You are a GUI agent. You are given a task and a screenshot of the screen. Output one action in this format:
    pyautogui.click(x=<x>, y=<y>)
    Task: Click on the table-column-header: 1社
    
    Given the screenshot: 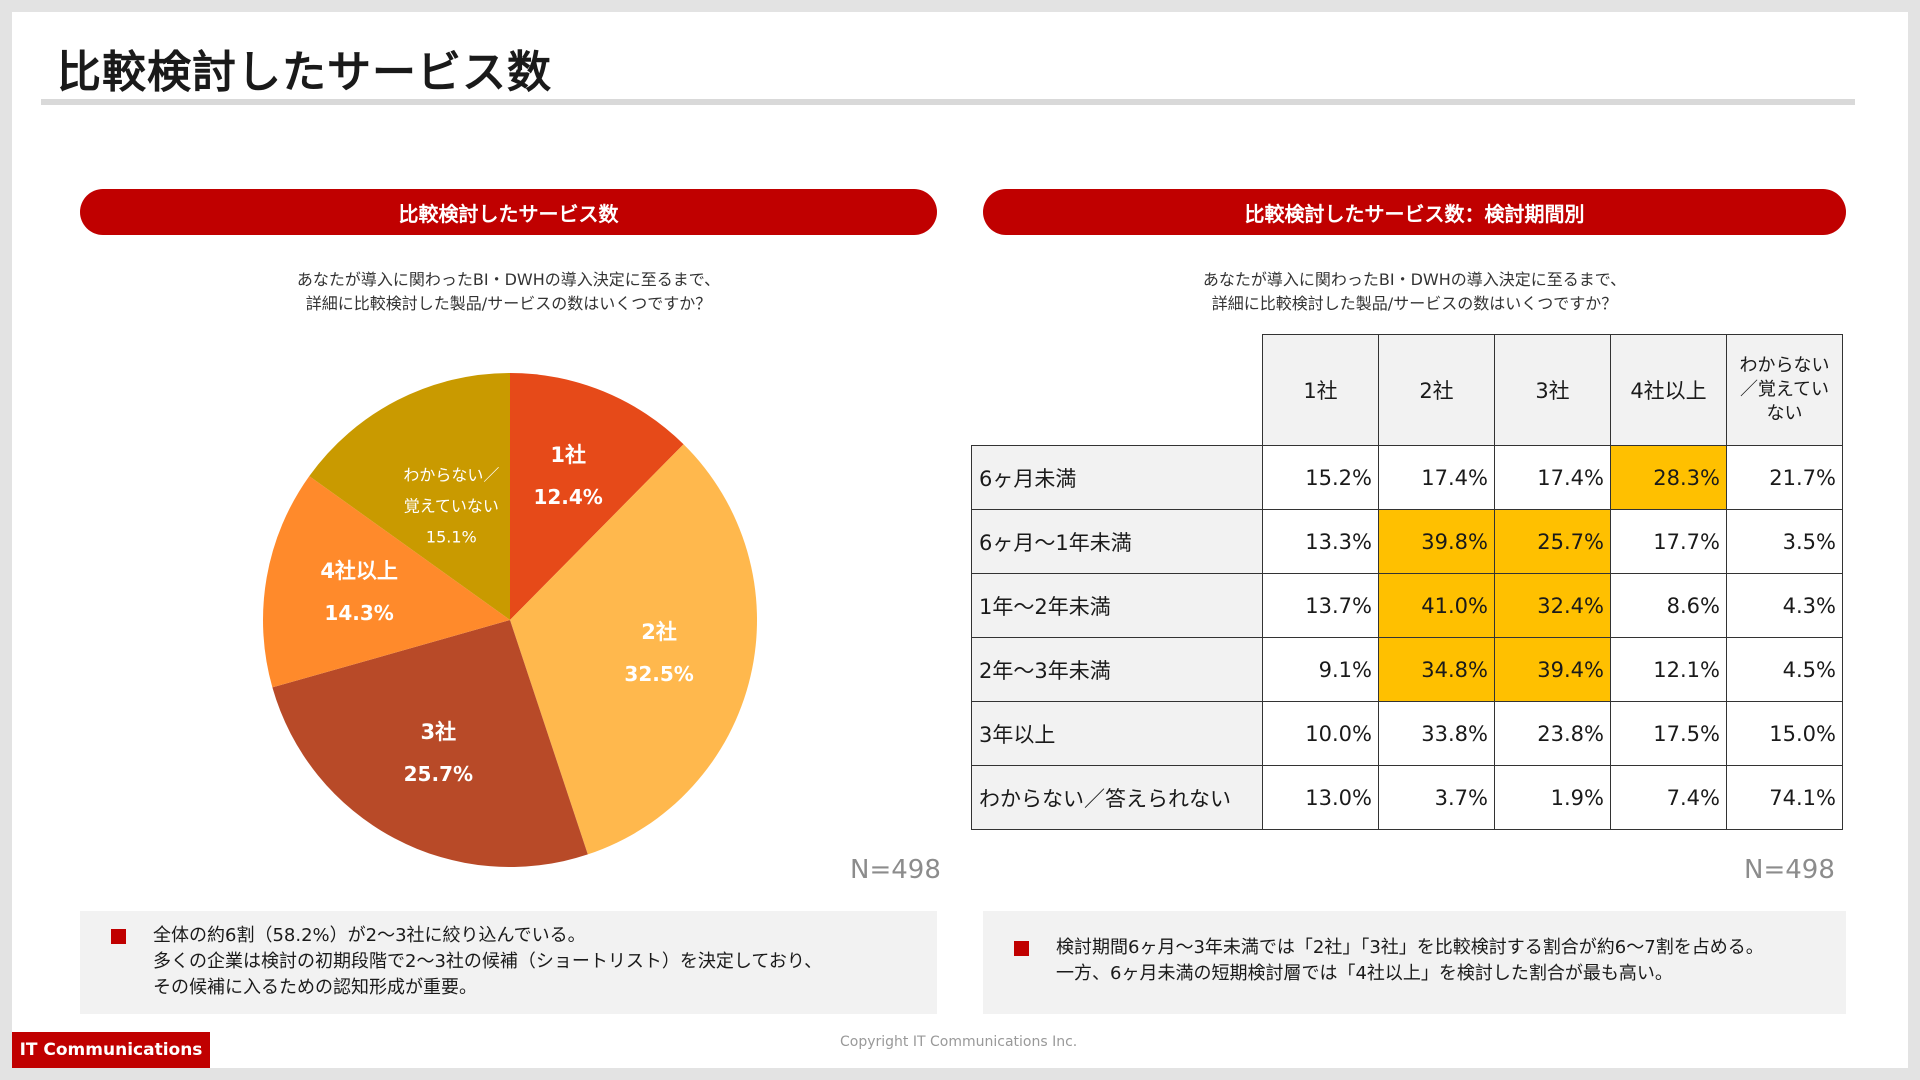 What is the action you would take?
    pyautogui.click(x=1320, y=390)
    